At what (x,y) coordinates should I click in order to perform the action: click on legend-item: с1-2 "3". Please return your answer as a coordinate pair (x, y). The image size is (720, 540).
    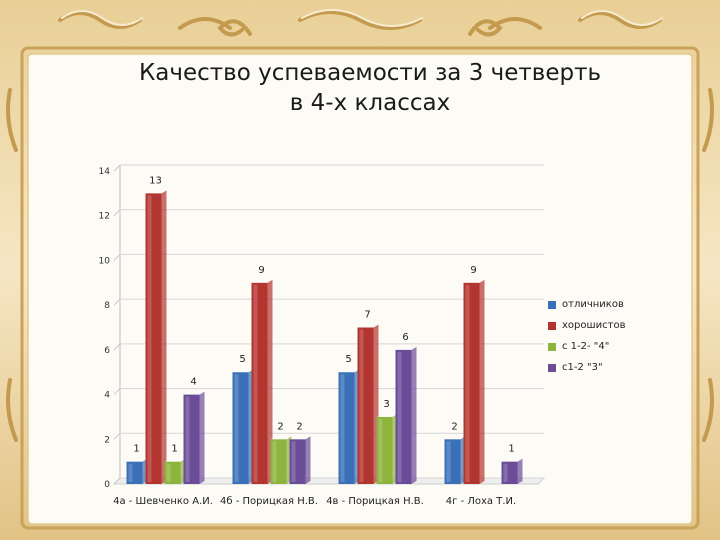
    Looking at the image, I should click on (587, 367).